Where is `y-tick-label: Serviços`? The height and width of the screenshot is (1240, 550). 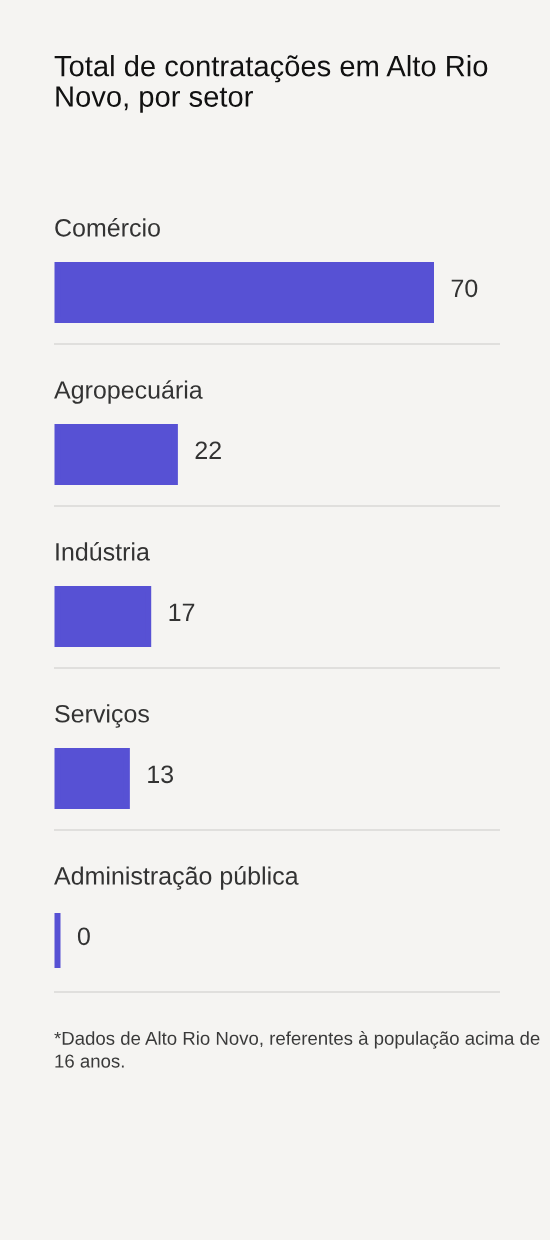 y-tick-label: Serviços is located at coordinates (102, 716).